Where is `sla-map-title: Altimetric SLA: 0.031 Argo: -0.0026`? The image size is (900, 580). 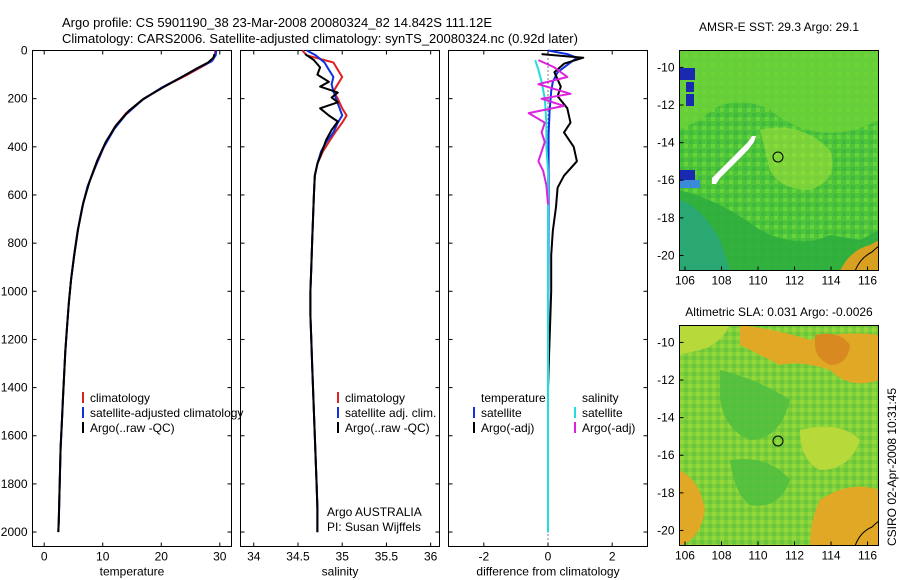
sla-map-title: Altimetric SLA: 0.031 Argo: -0.0026 is located at coordinates (779, 312).